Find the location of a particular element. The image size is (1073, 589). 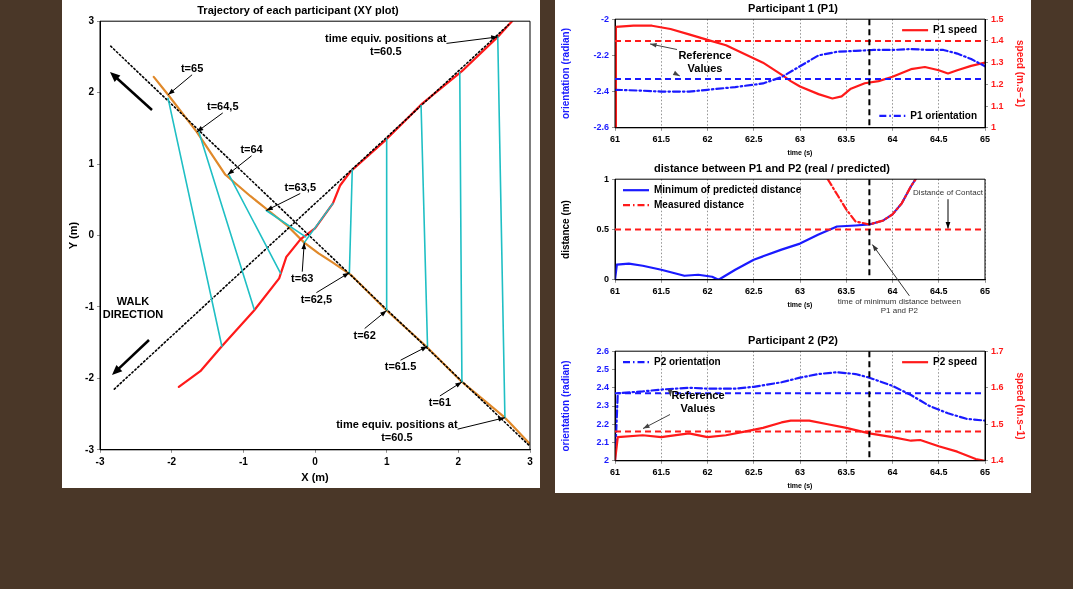

annotation: WALK DIRECTION is located at coordinates (133, 307).